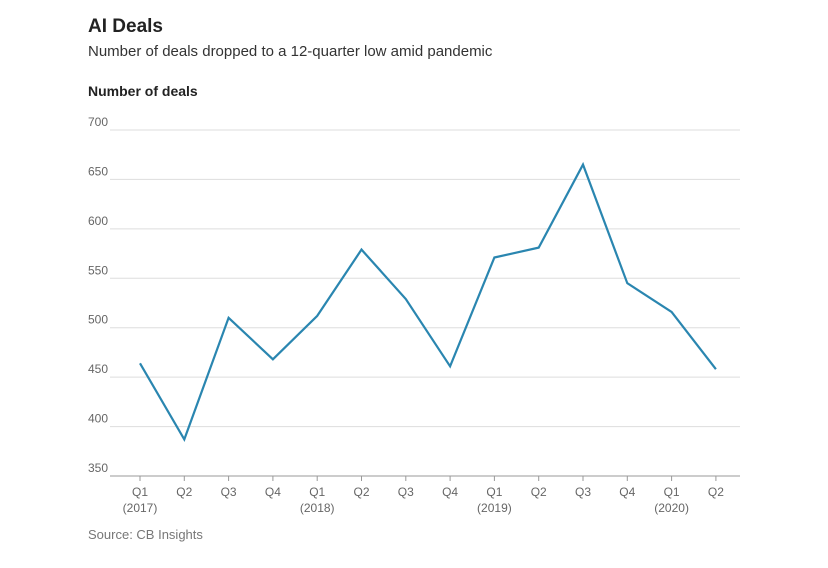 The height and width of the screenshot is (568, 828). What do you see at coordinates (98, 270) in the screenshot?
I see `y-tick-label: 550` at bounding box center [98, 270].